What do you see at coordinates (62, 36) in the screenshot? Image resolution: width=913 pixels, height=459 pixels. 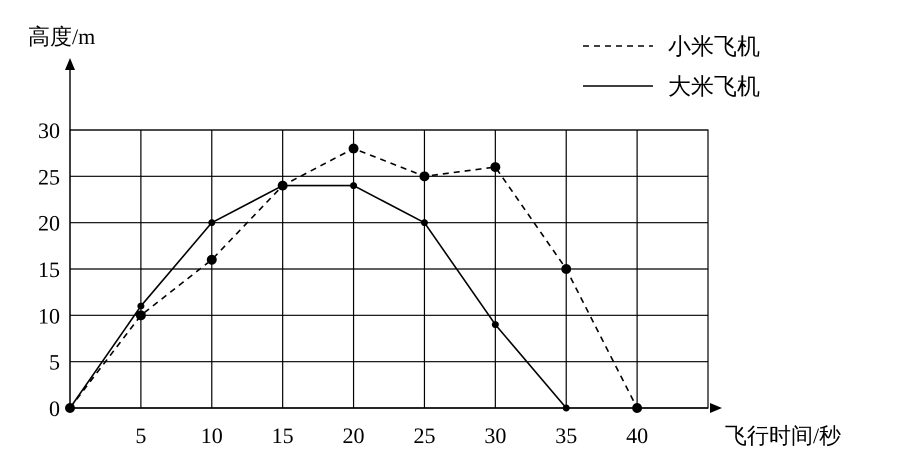 I see `y-axis-title: 高度/m` at bounding box center [62, 36].